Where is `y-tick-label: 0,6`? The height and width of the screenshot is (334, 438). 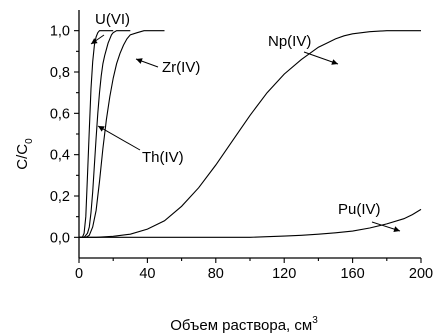 y-tick-label: 0,6 is located at coordinates (60, 114).